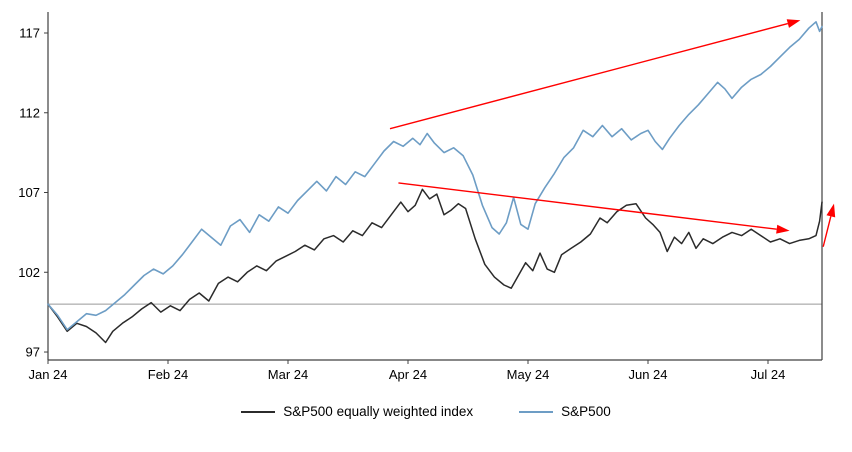 The height and width of the screenshot is (452, 852). I want to click on y-tick-label: 117, so click(29, 33).